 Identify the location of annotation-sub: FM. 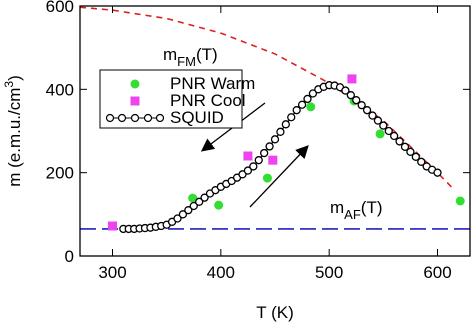
(186, 61).